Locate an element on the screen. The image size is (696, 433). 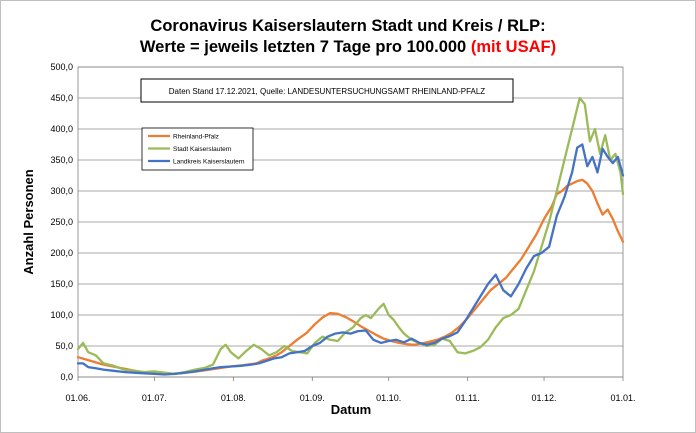
y-tick-label: 150,0 is located at coordinates (61, 284).